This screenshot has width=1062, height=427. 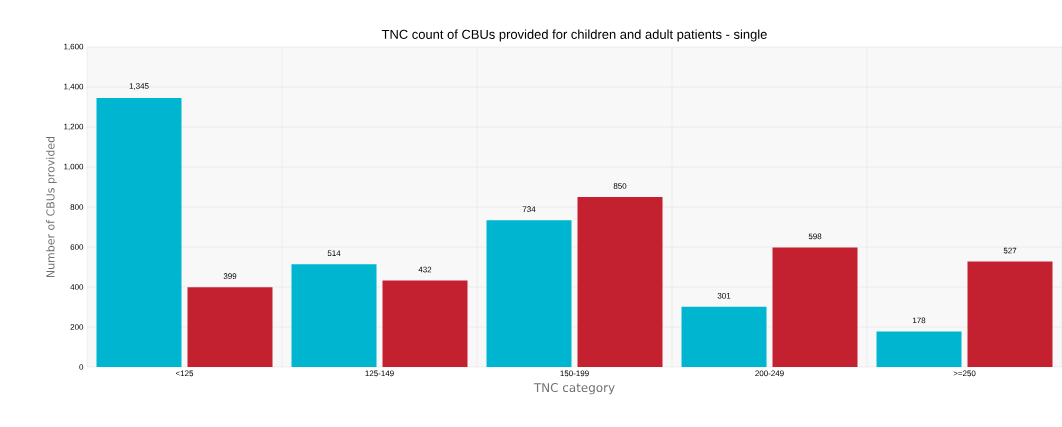 I want to click on y-axis-title: Number of CBUs provided, so click(x=51, y=206).